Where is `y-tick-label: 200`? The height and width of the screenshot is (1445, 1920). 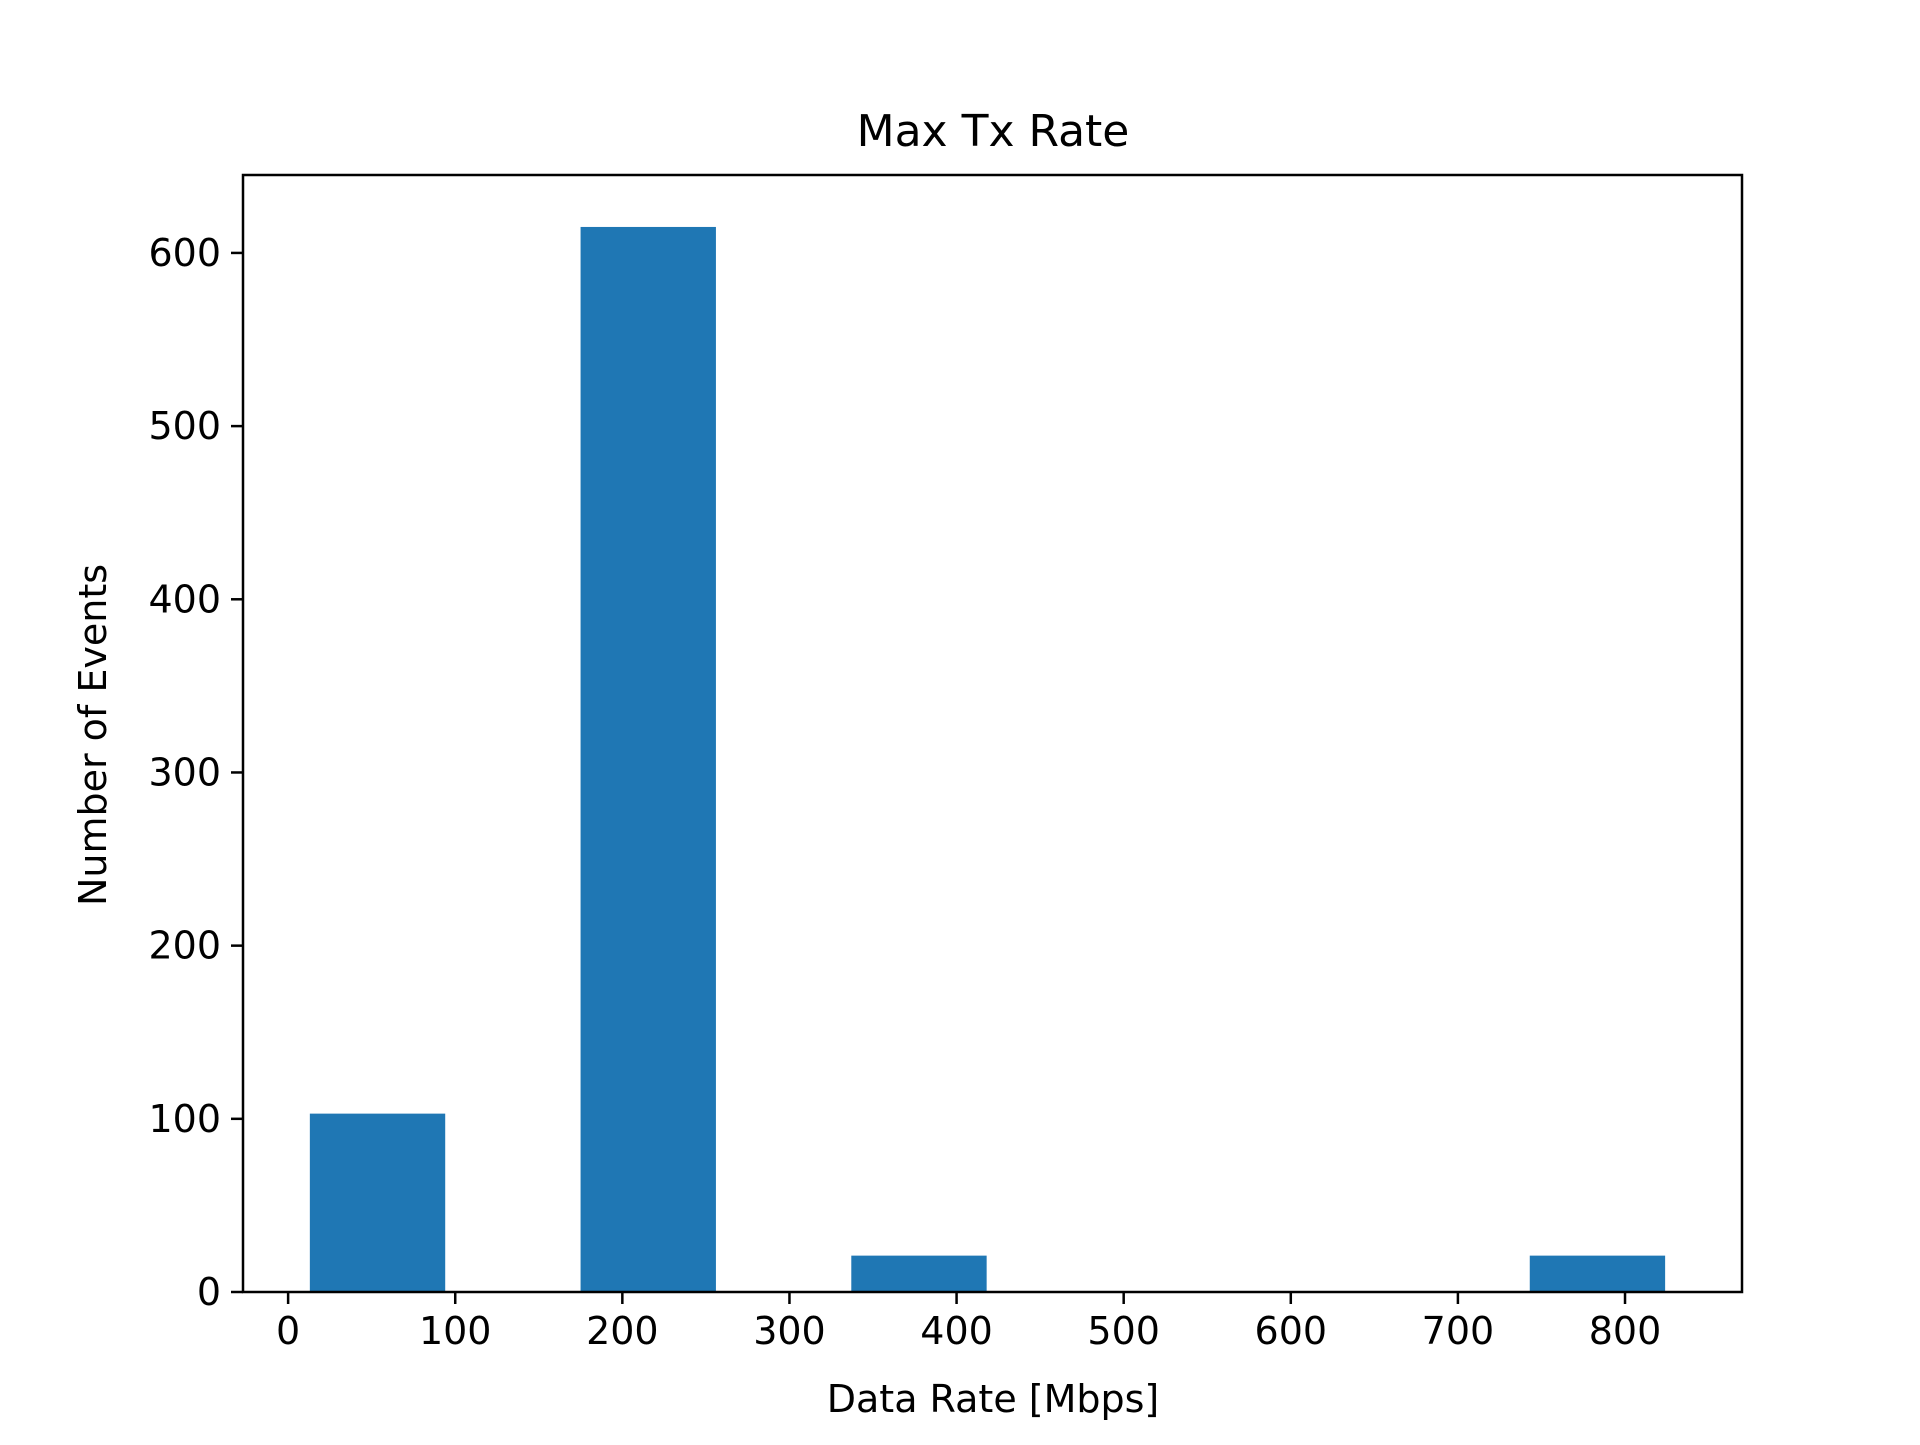 y-tick-label: 200 is located at coordinates (184, 946).